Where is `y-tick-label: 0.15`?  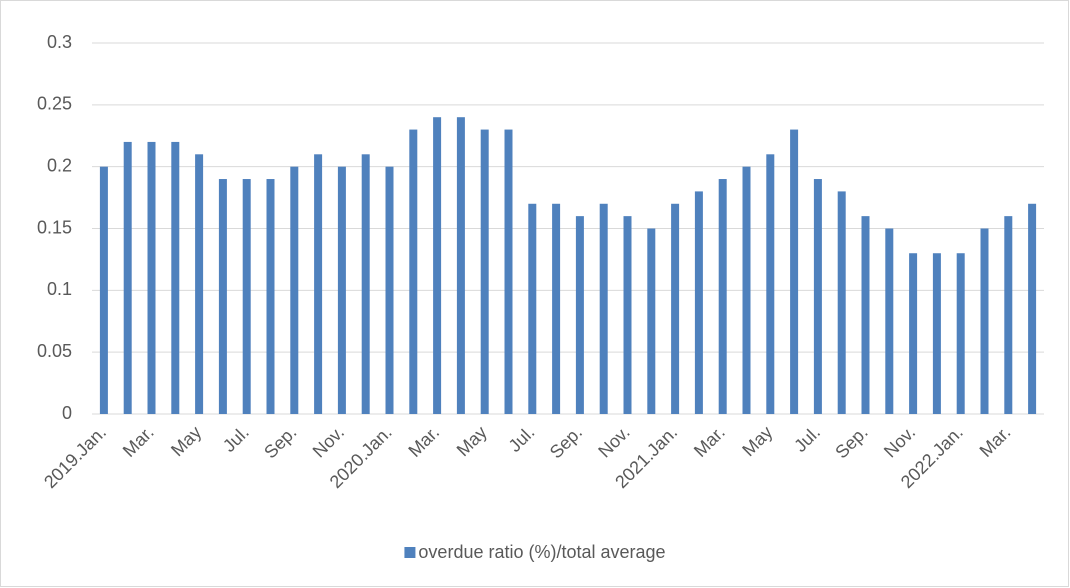
y-tick-label: 0.15 is located at coordinates (54, 227).